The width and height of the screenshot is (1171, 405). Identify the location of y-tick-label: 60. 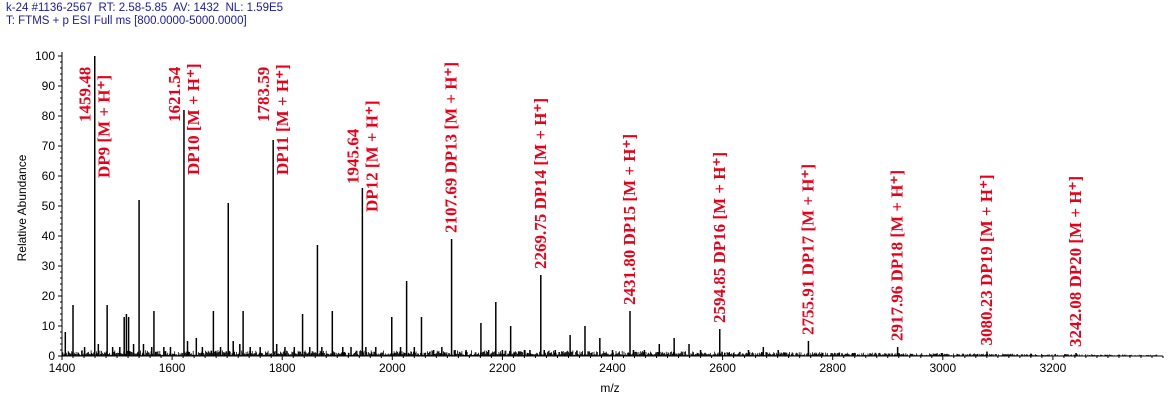
(49, 176).